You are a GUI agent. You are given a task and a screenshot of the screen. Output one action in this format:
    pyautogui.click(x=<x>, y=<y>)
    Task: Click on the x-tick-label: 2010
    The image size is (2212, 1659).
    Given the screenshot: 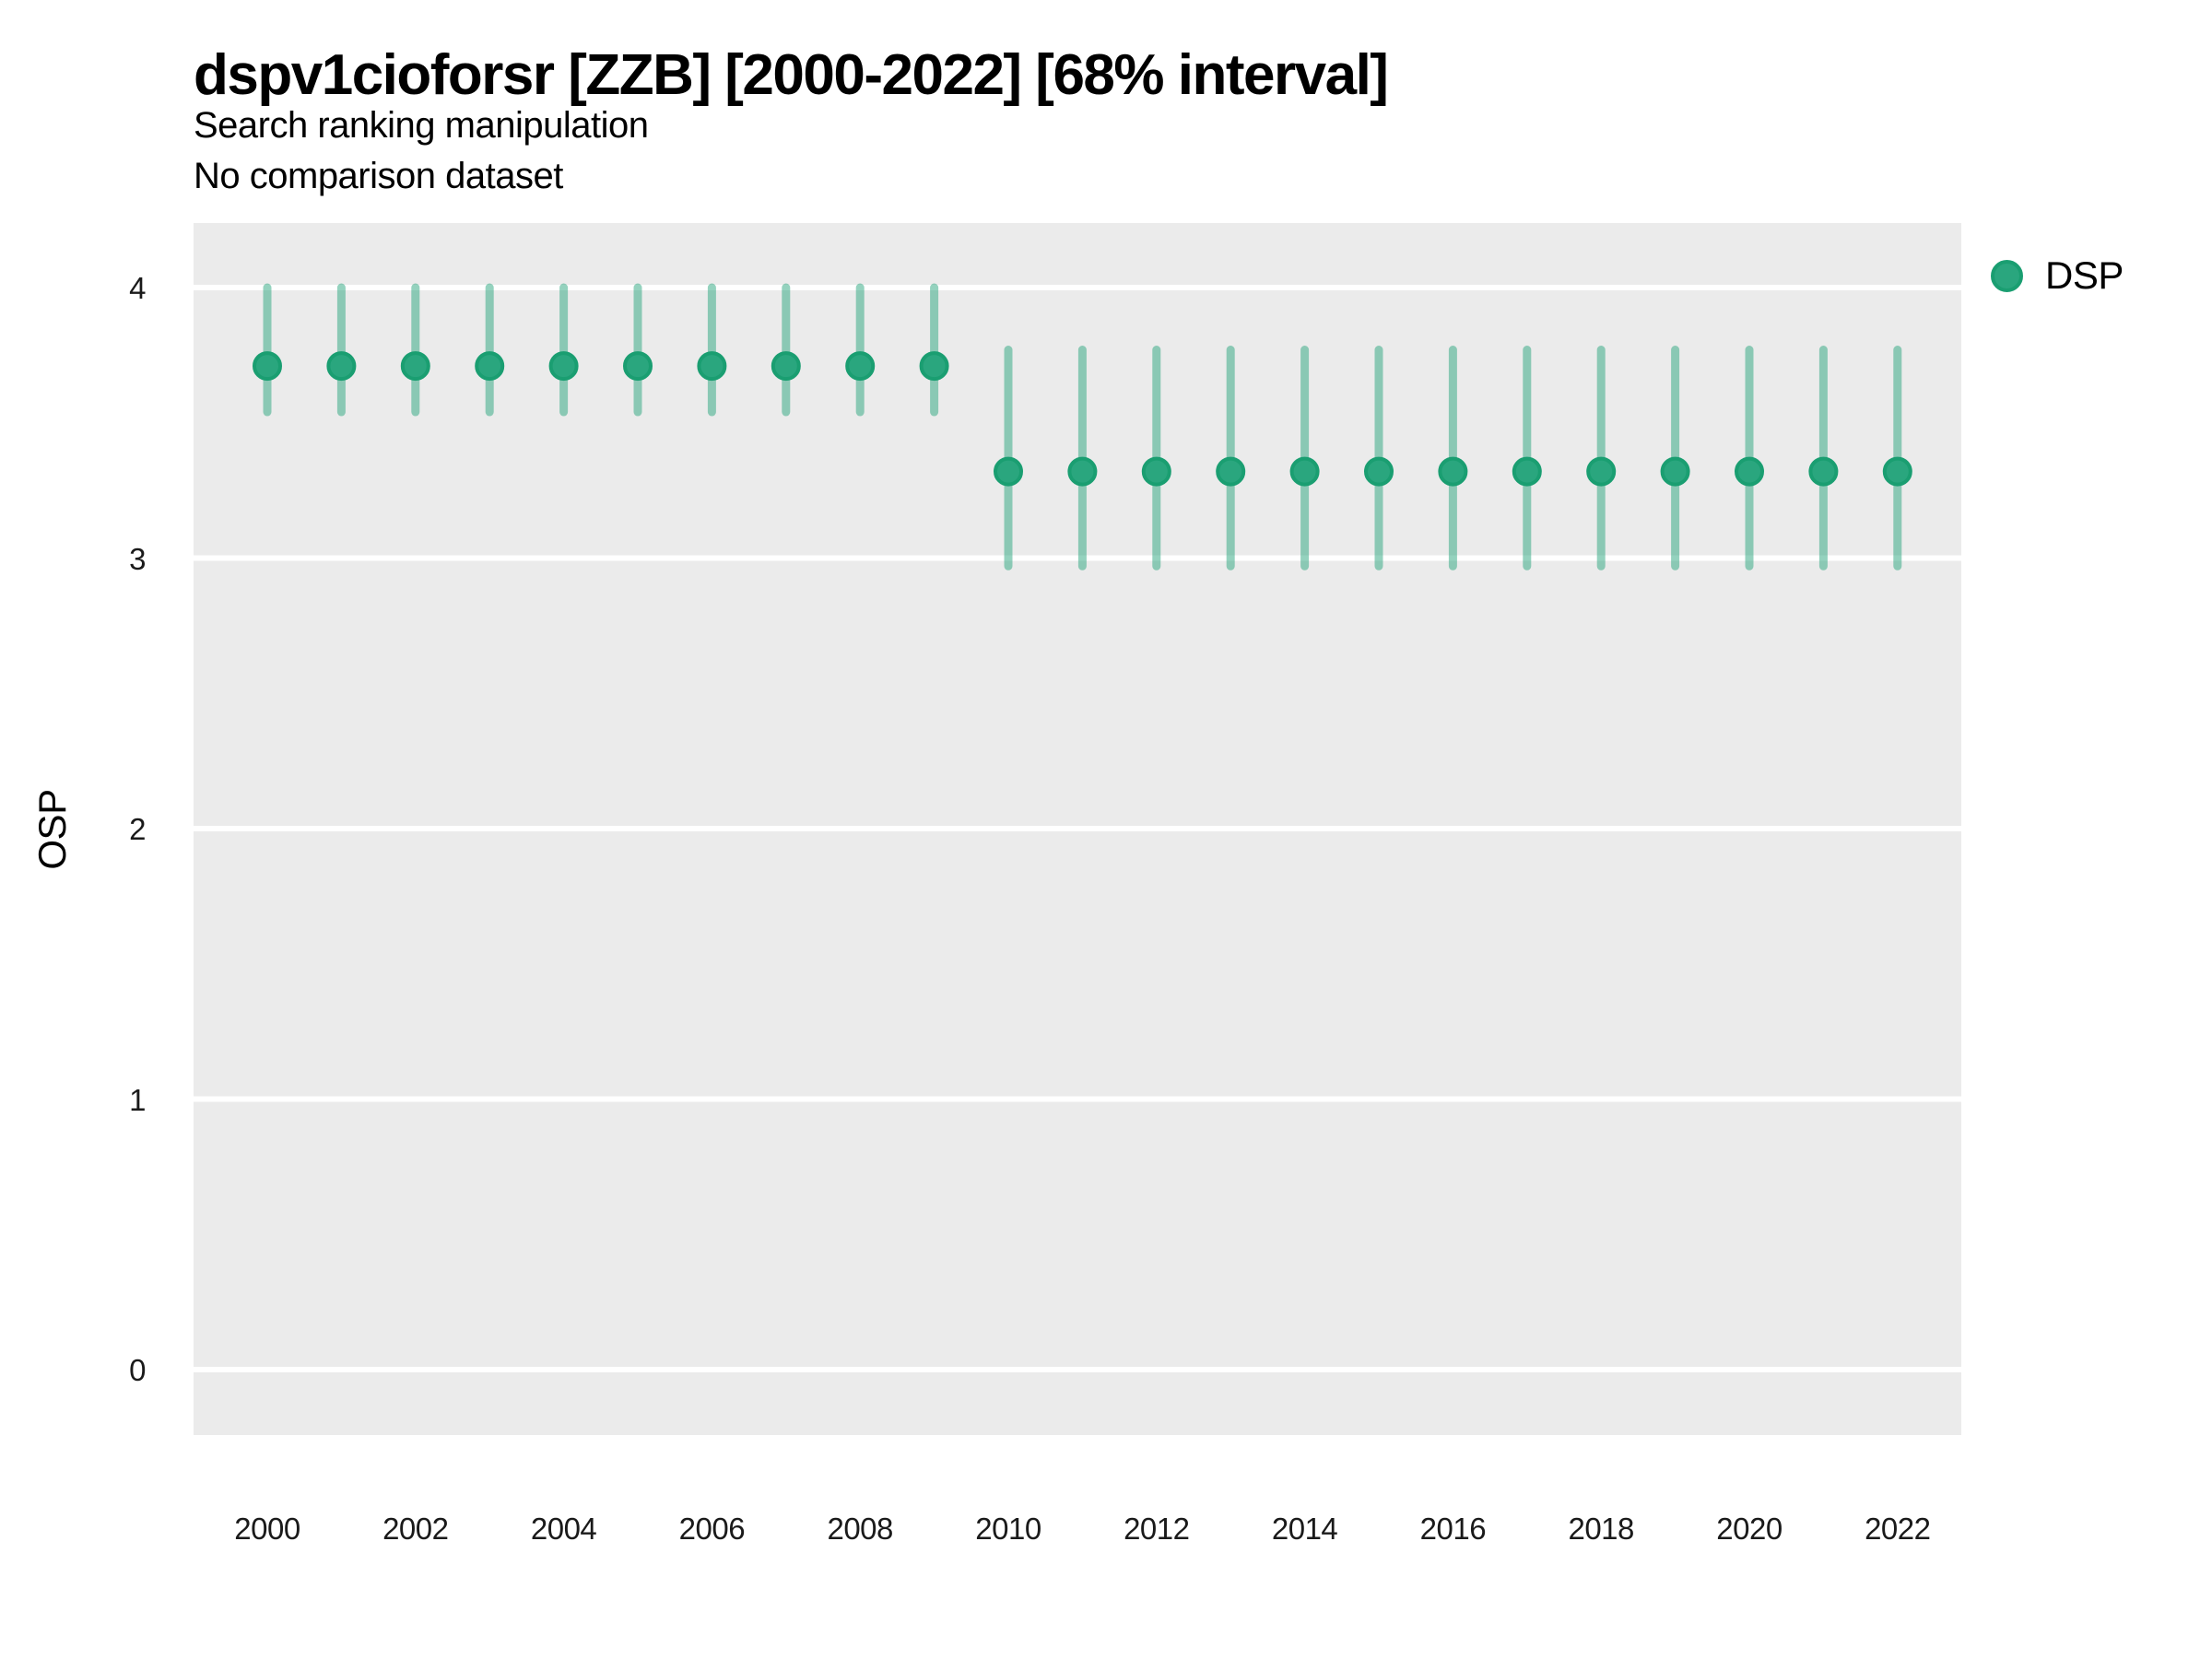 What is the action you would take?
    pyautogui.click(x=1008, y=1529)
    